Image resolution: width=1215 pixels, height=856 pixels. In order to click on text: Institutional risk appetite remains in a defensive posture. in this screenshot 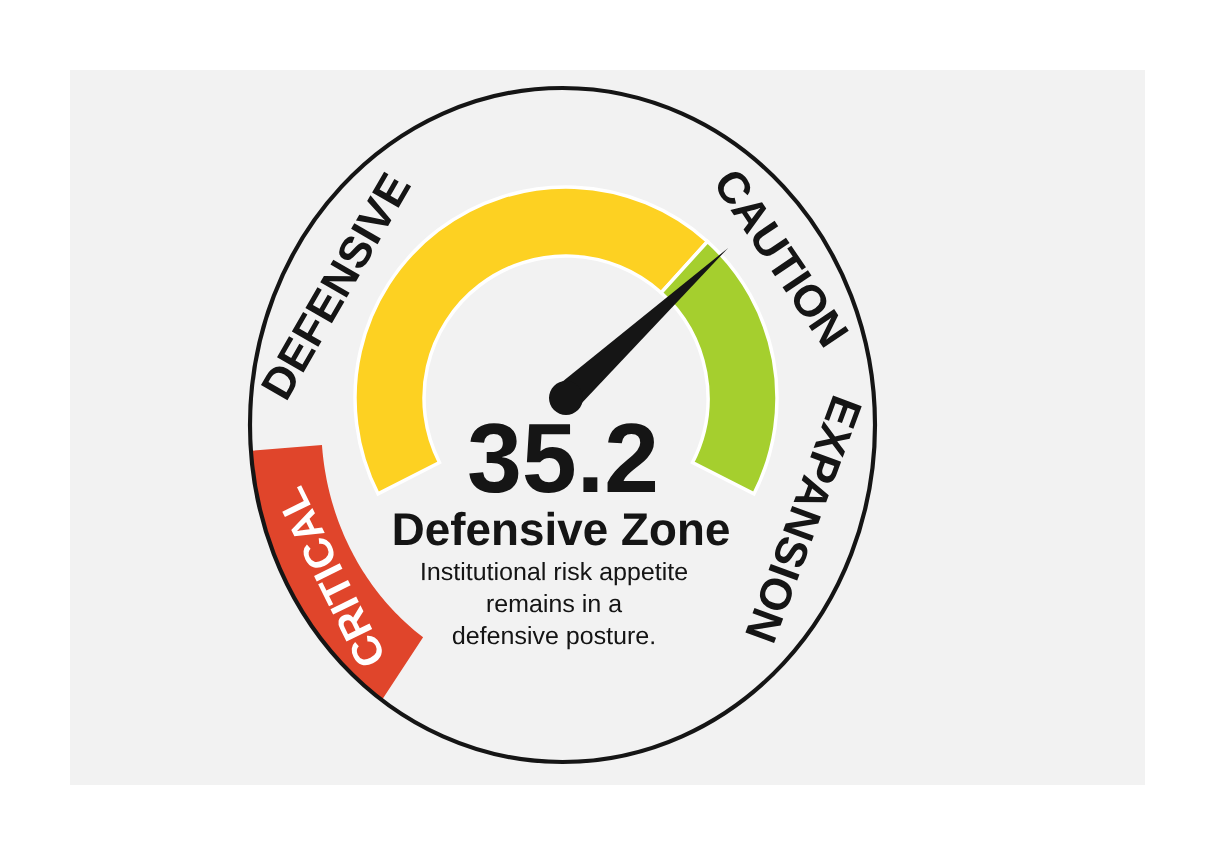, I will do `click(554, 606)`.